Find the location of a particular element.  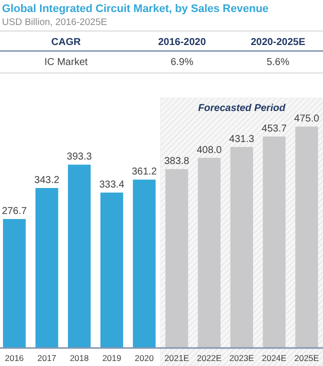

data-label: 408.0 is located at coordinates (209, 150).